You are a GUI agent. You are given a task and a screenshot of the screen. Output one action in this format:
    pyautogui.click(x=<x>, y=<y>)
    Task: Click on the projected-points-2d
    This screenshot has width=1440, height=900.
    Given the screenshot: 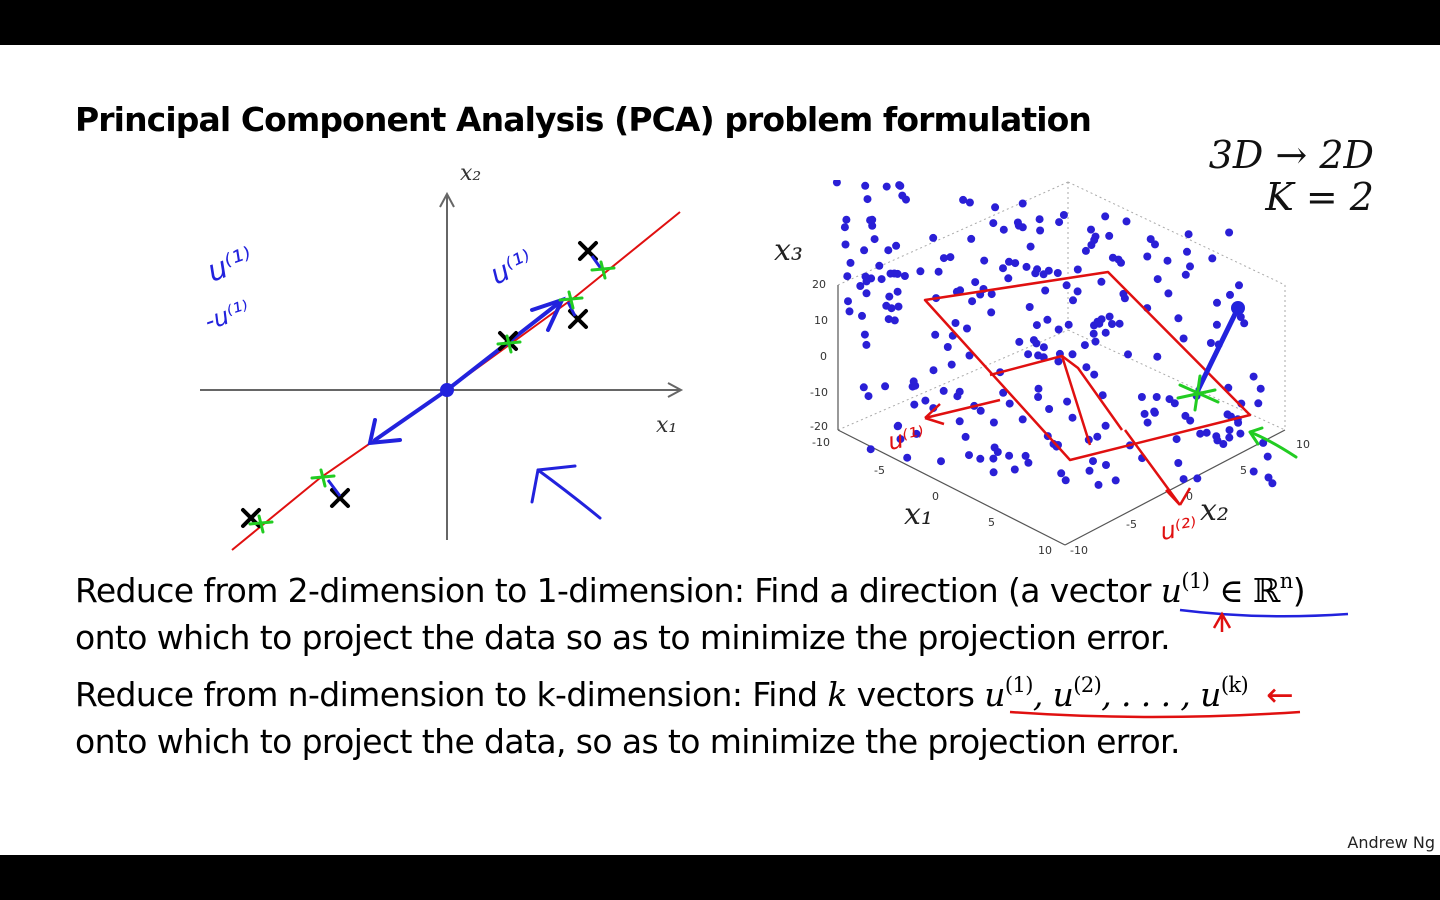 What is the action you would take?
    pyautogui.click(x=432, y=397)
    